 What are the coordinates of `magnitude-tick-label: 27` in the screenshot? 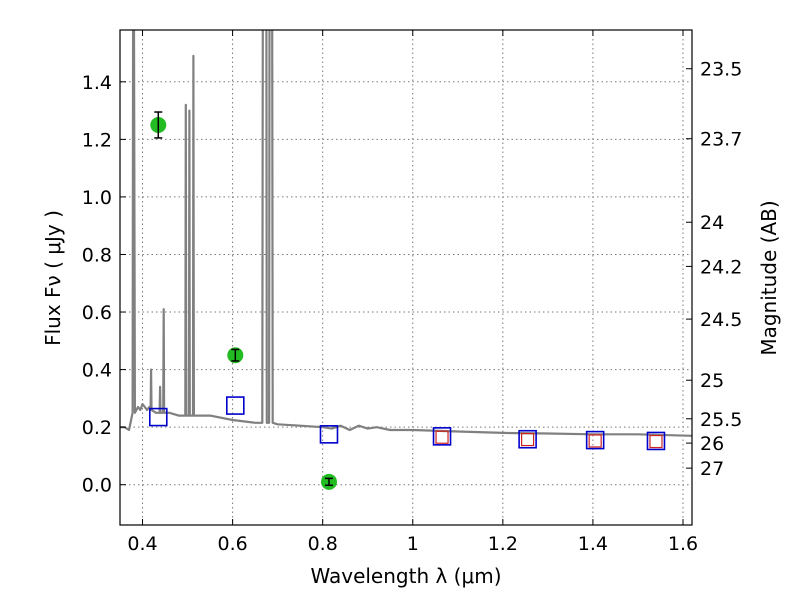 It's located at (712, 469).